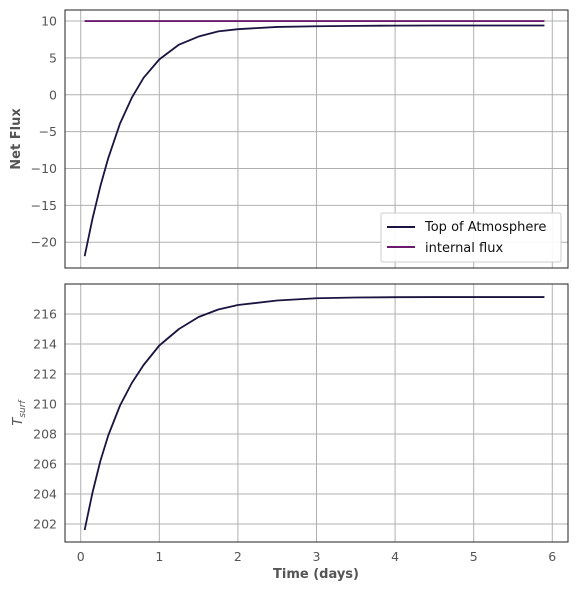 This screenshot has height=590, width=577. I want to click on legend-box, so click(471, 237).